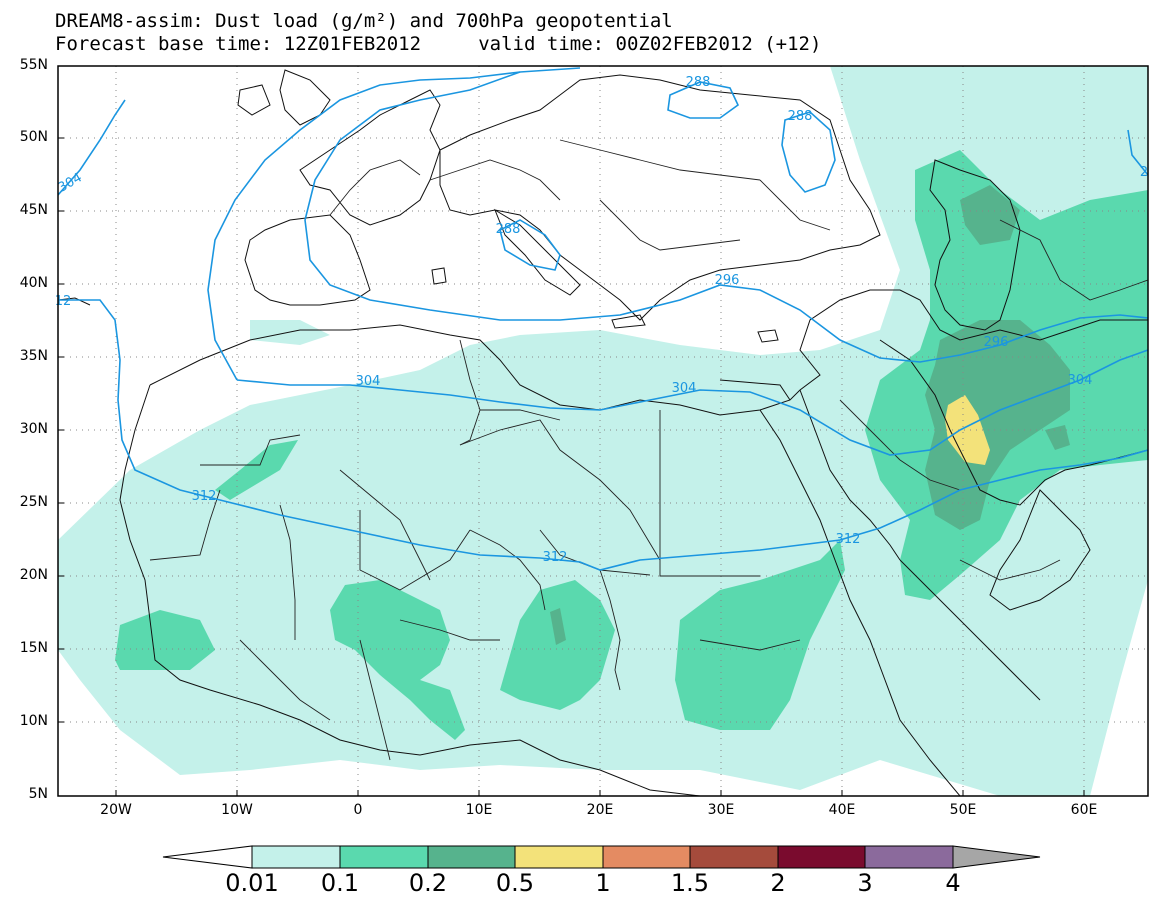 This screenshot has width=1165, height=907. Describe the element at coordinates (340, 883) in the screenshot. I see `legend-level-label: 0.1` at that location.